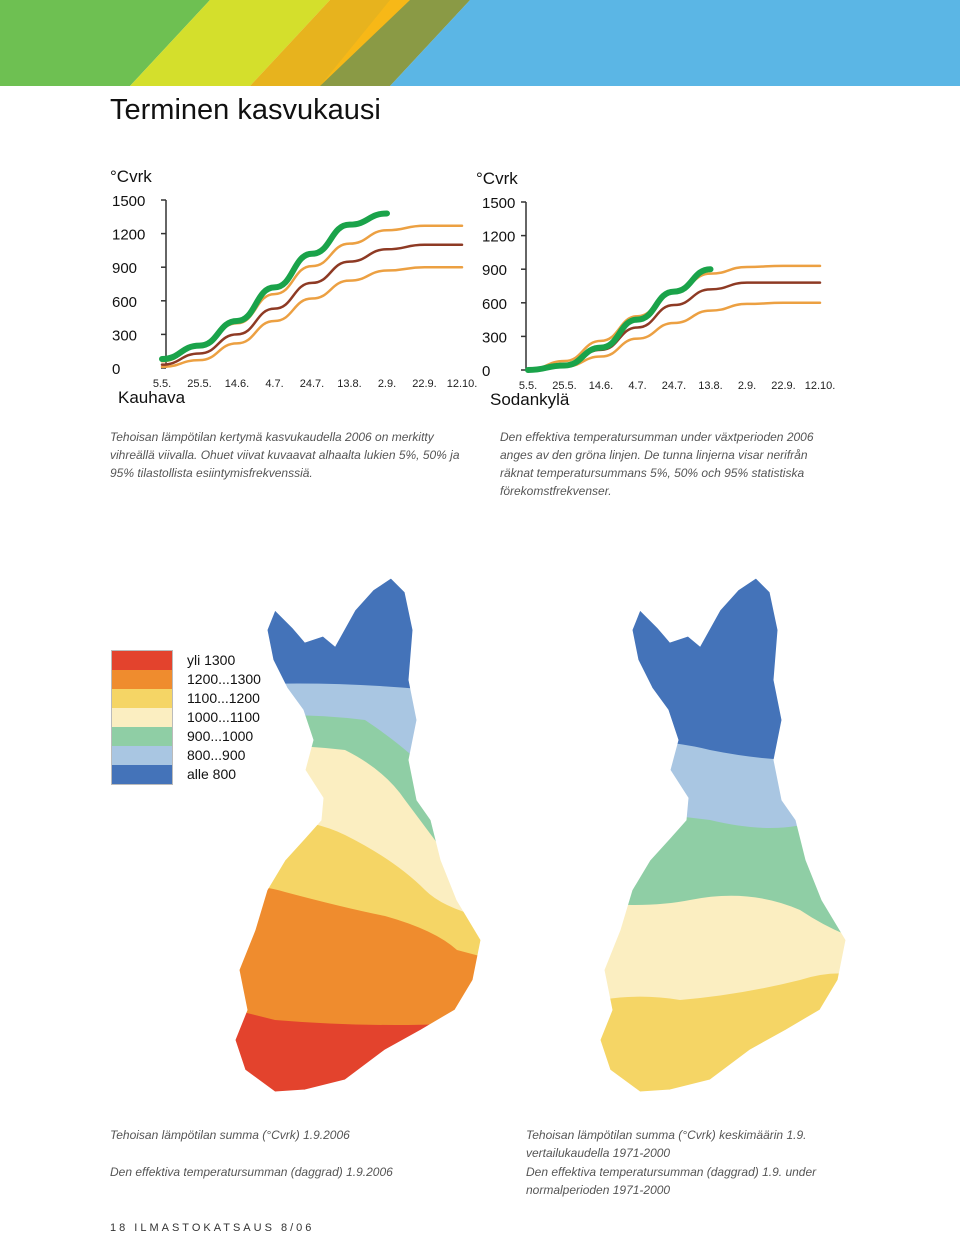  What do you see at coordinates (212, 773) in the screenshot?
I see `legend-label: alle 800` at bounding box center [212, 773].